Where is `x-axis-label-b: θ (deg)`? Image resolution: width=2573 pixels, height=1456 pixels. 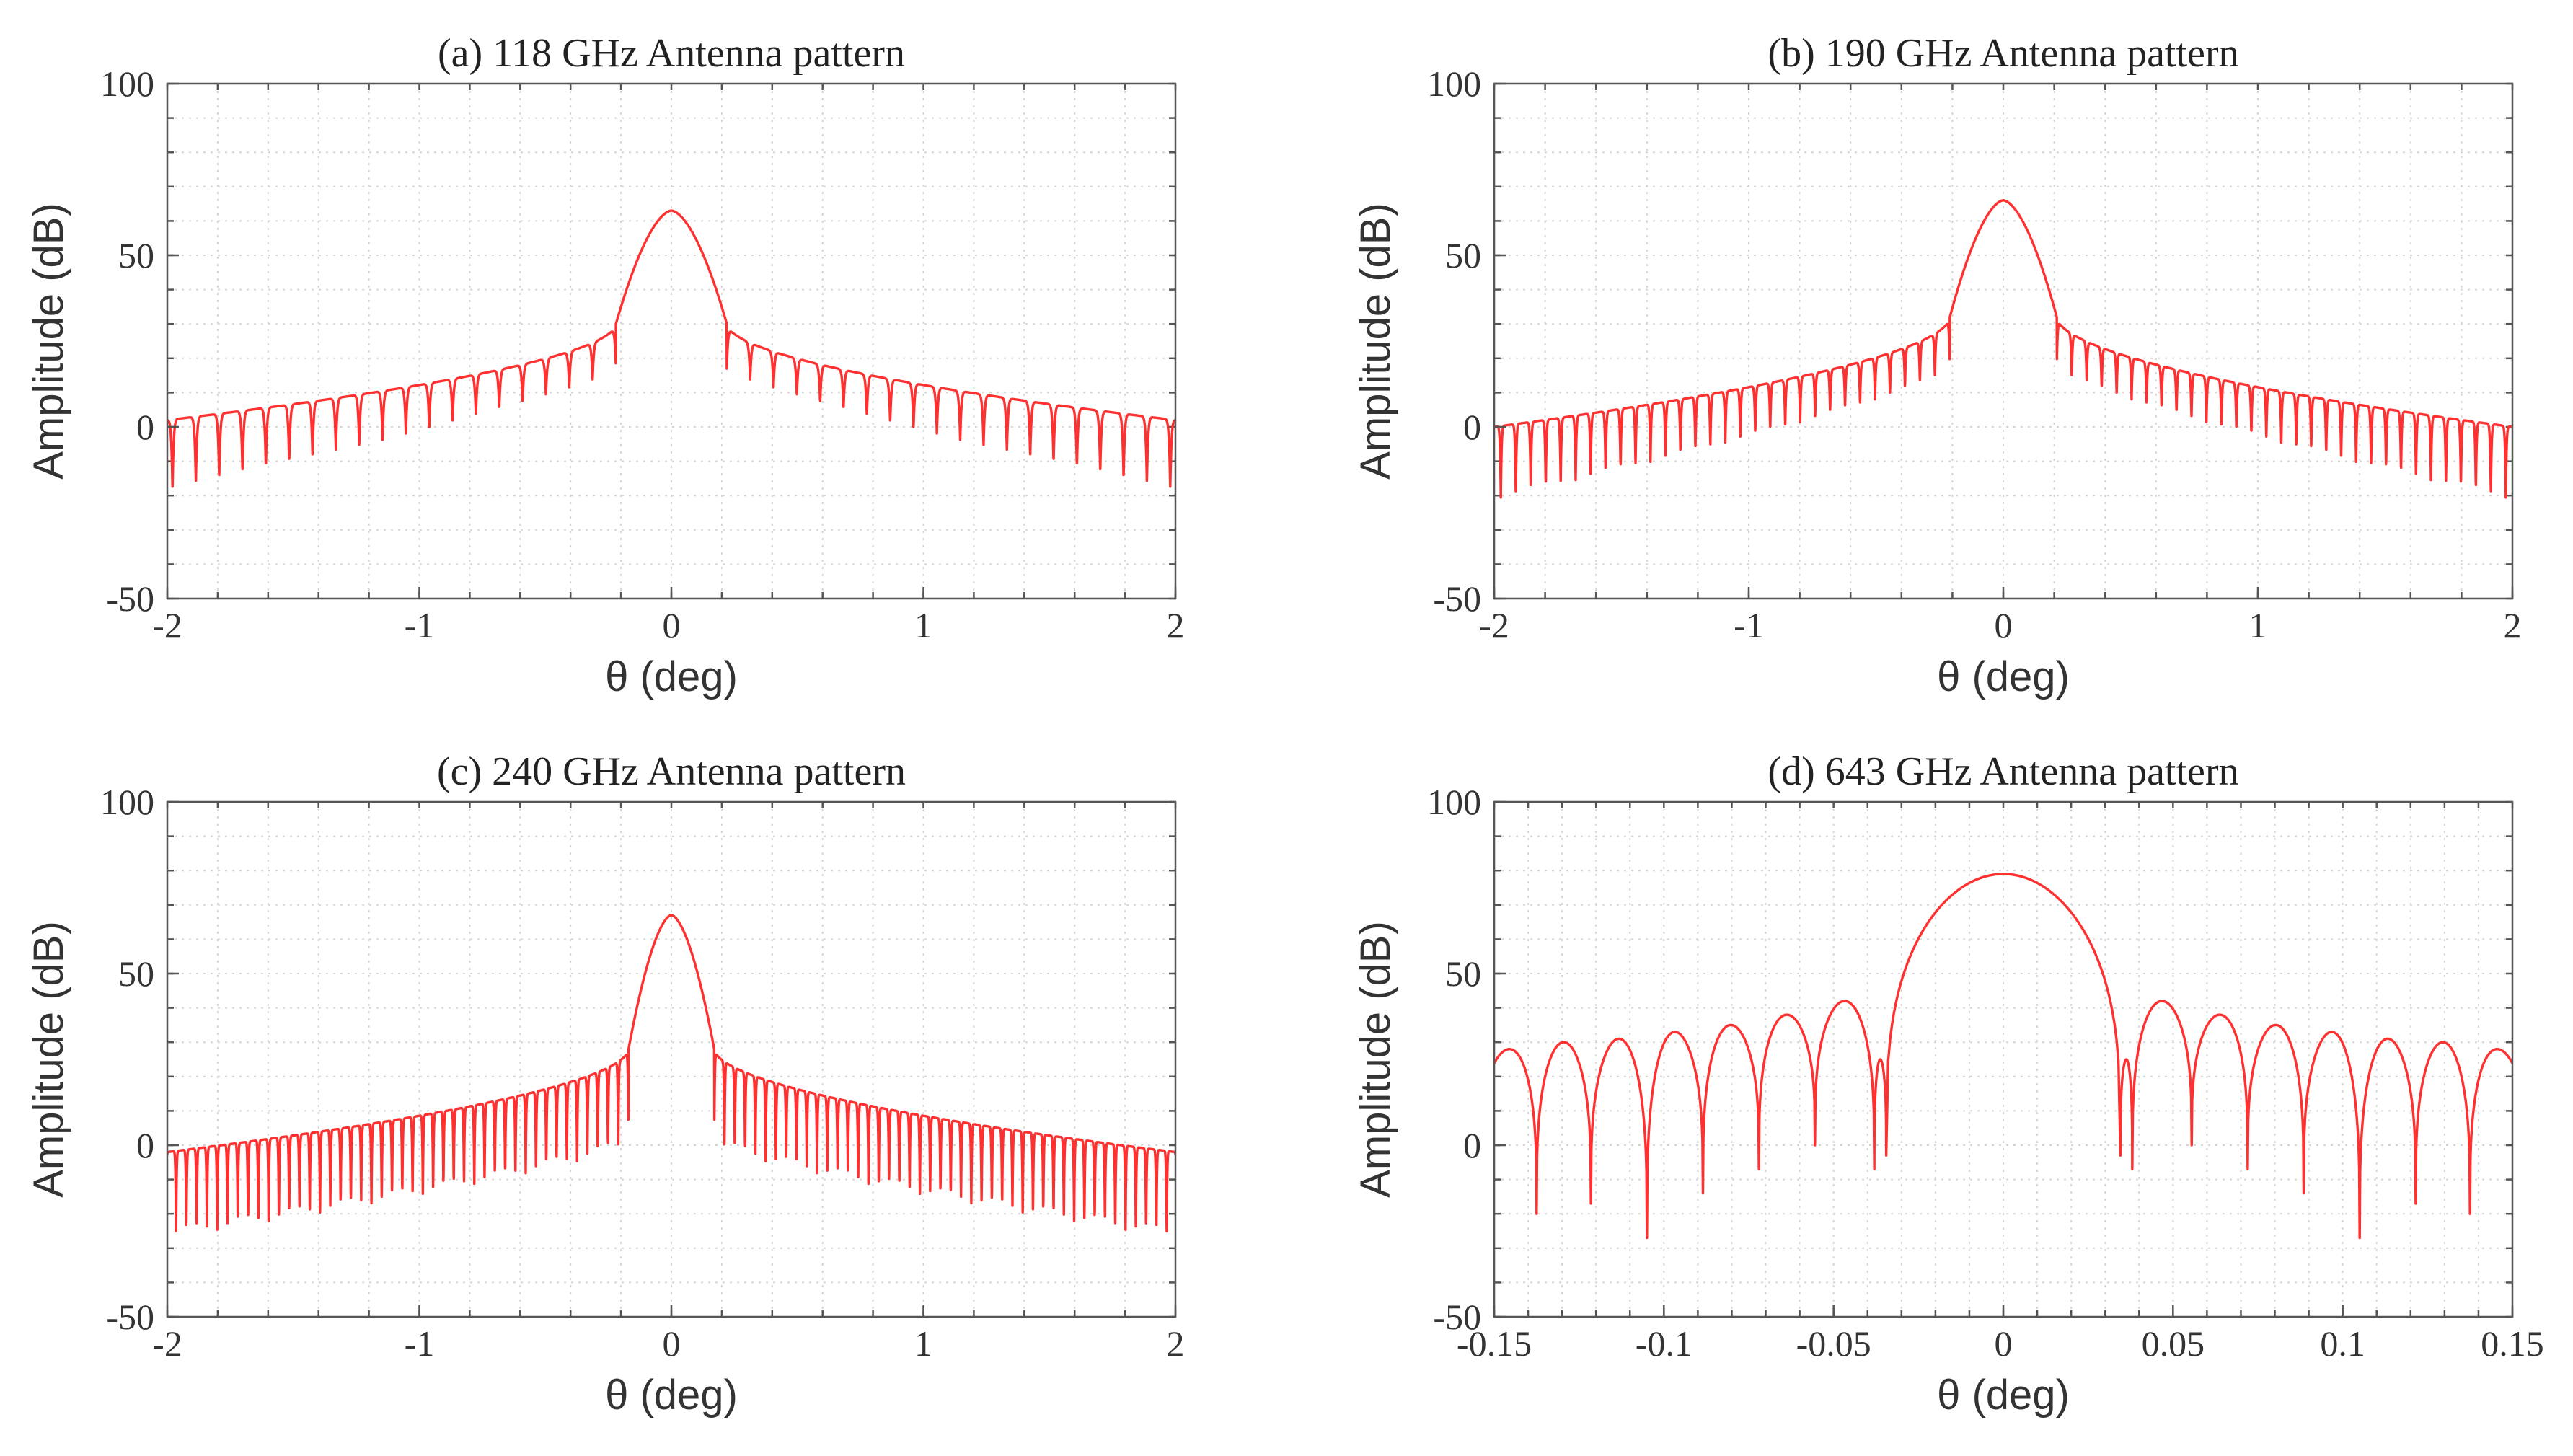 x-axis-label-b: θ (deg) is located at coordinates (2003, 676).